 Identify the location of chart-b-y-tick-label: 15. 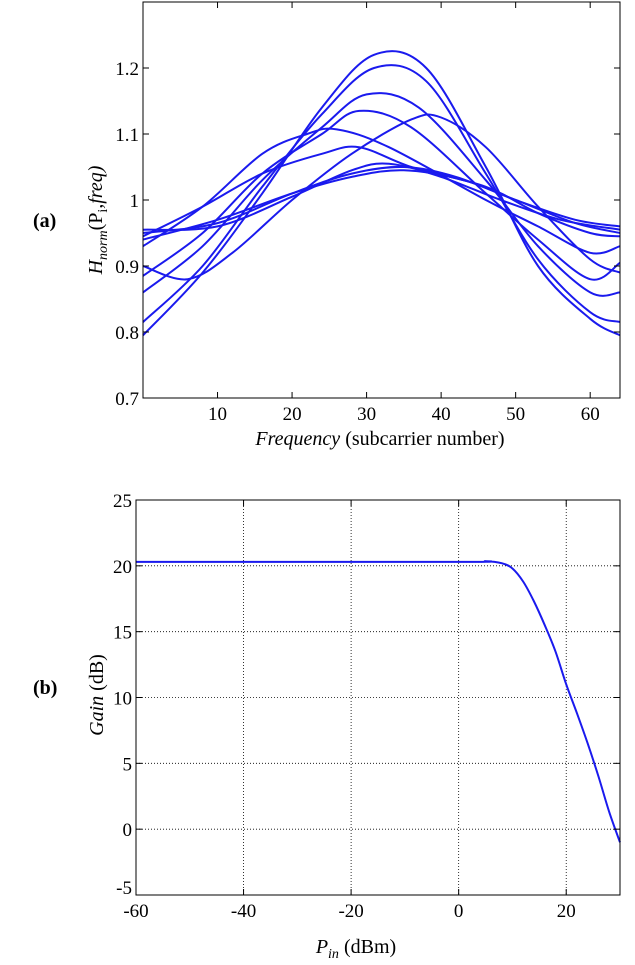
(122, 633).